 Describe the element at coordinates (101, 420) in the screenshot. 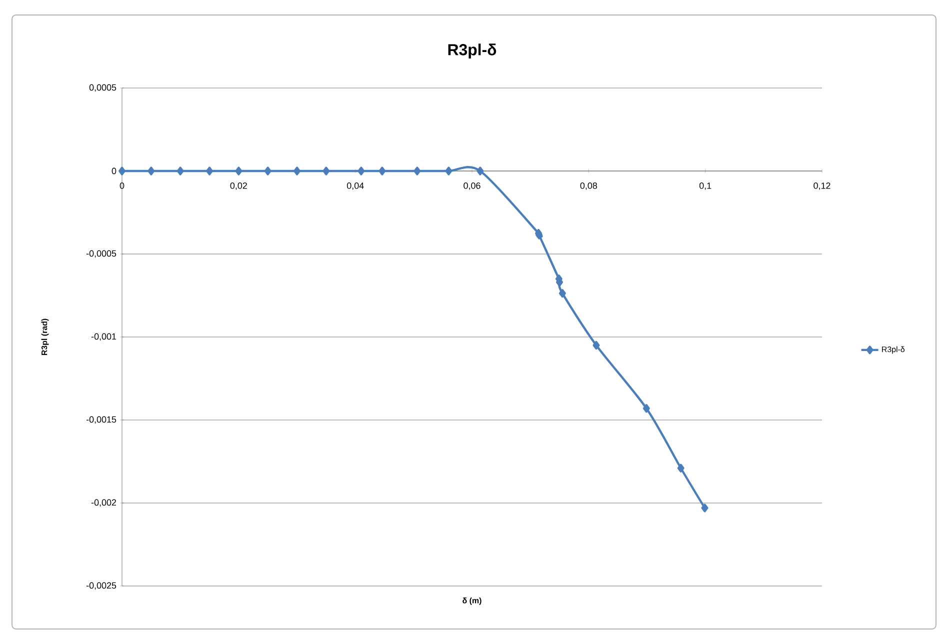

I see `y-tick-label: -0,0015` at that location.